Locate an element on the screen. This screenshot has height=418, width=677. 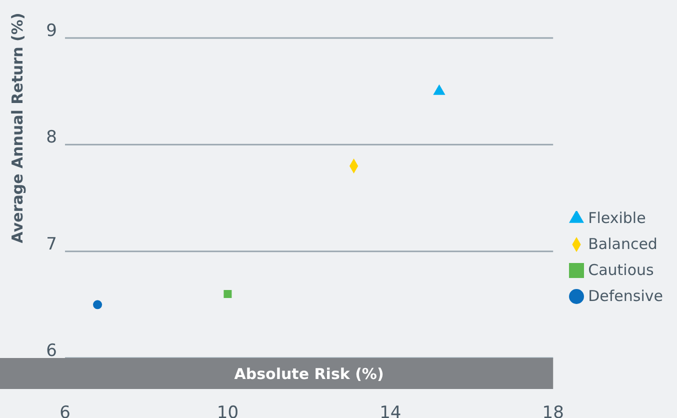
legend-label: Cautious is located at coordinates (621, 270).